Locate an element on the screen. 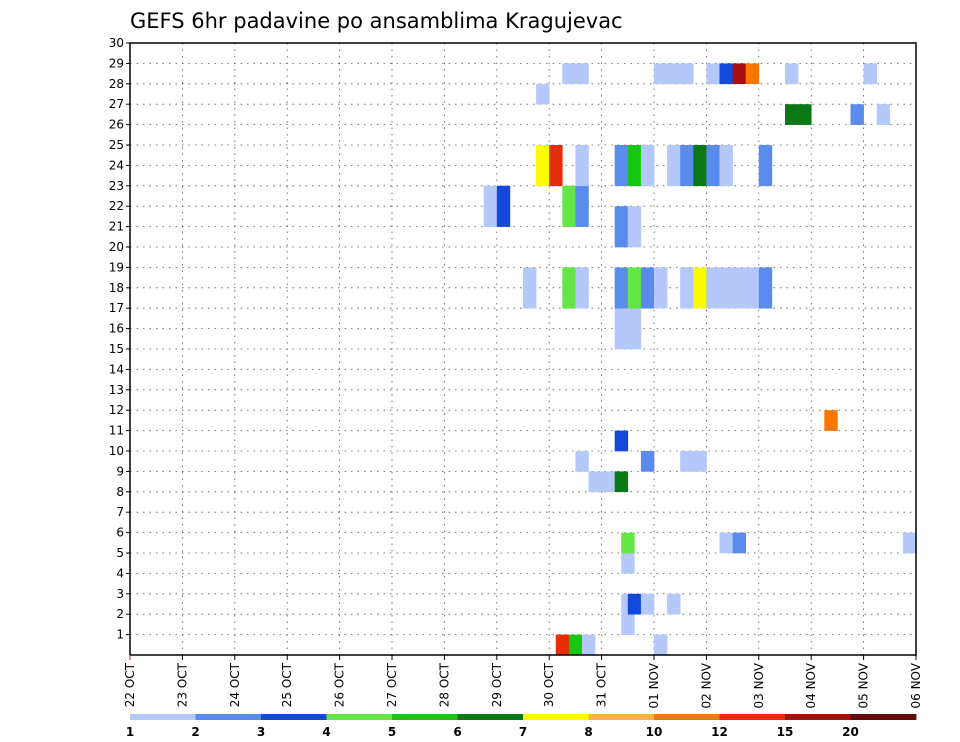 Image resolution: width=960 pixels, height=742 pixels. x-tick-label: 30 OCT is located at coordinates (549, 684).